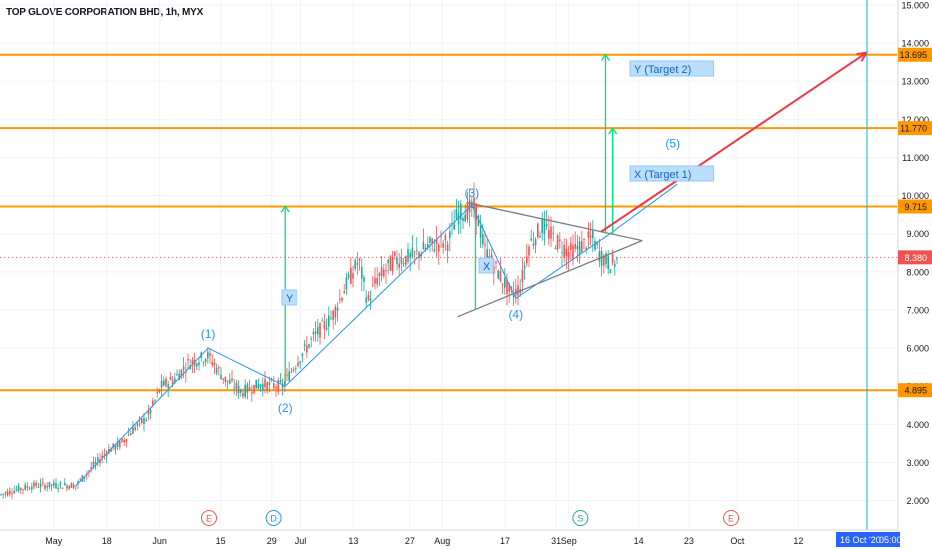 The width and height of the screenshot is (932, 550). Describe the element at coordinates (54, 541) in the screenshot. I see `time-tick-label: May` at that location.